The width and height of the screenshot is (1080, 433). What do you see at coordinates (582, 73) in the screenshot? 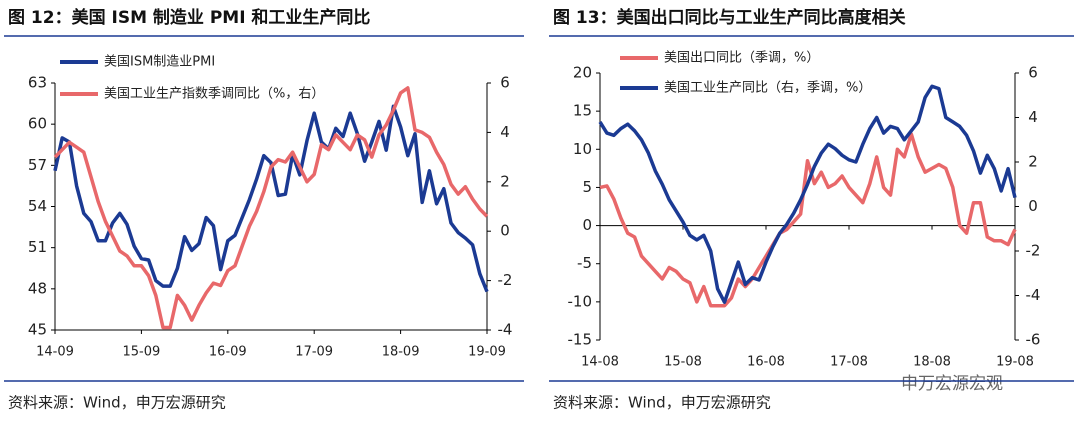
I see `y-tick-label: 20` at bounding box center [582, 73].